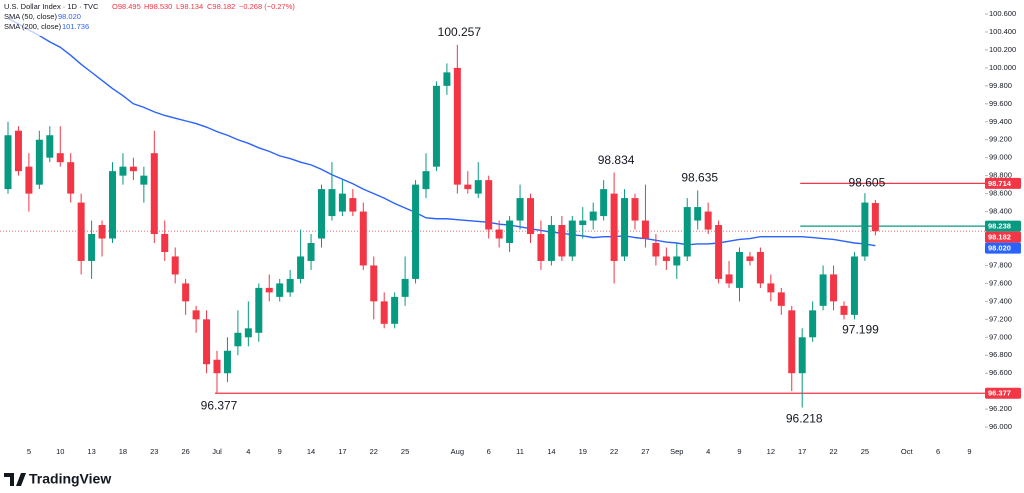 The image size is (1024, 493). What do you see at coordinates (33, 26) in the screenshot?
I see `sma-legend-name: SMA (200, close)` at bounding box center [33, 26].